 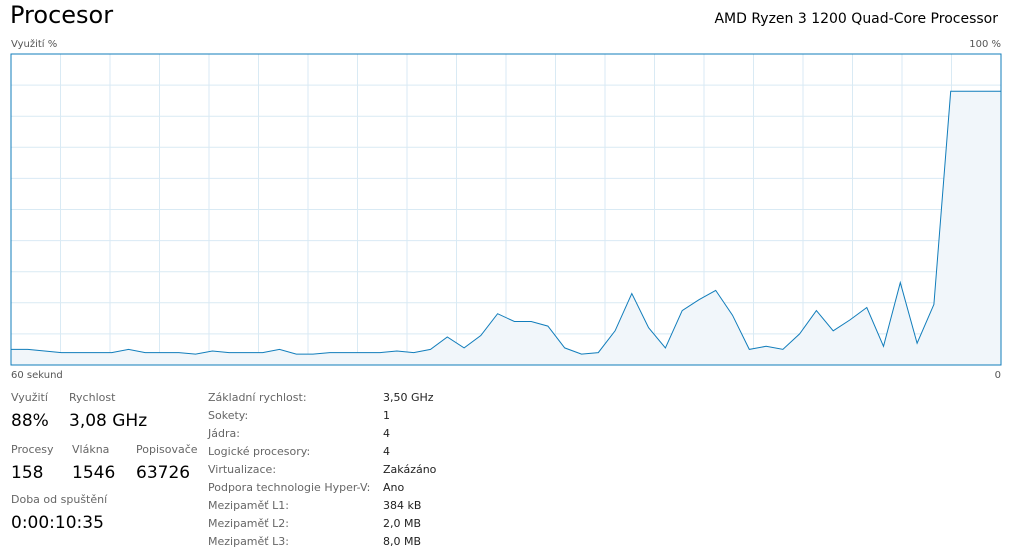 What do you see at coordinates (386, 415) in the screenshot?
I see `detail-value: 1` at bounding box center [386, 415].